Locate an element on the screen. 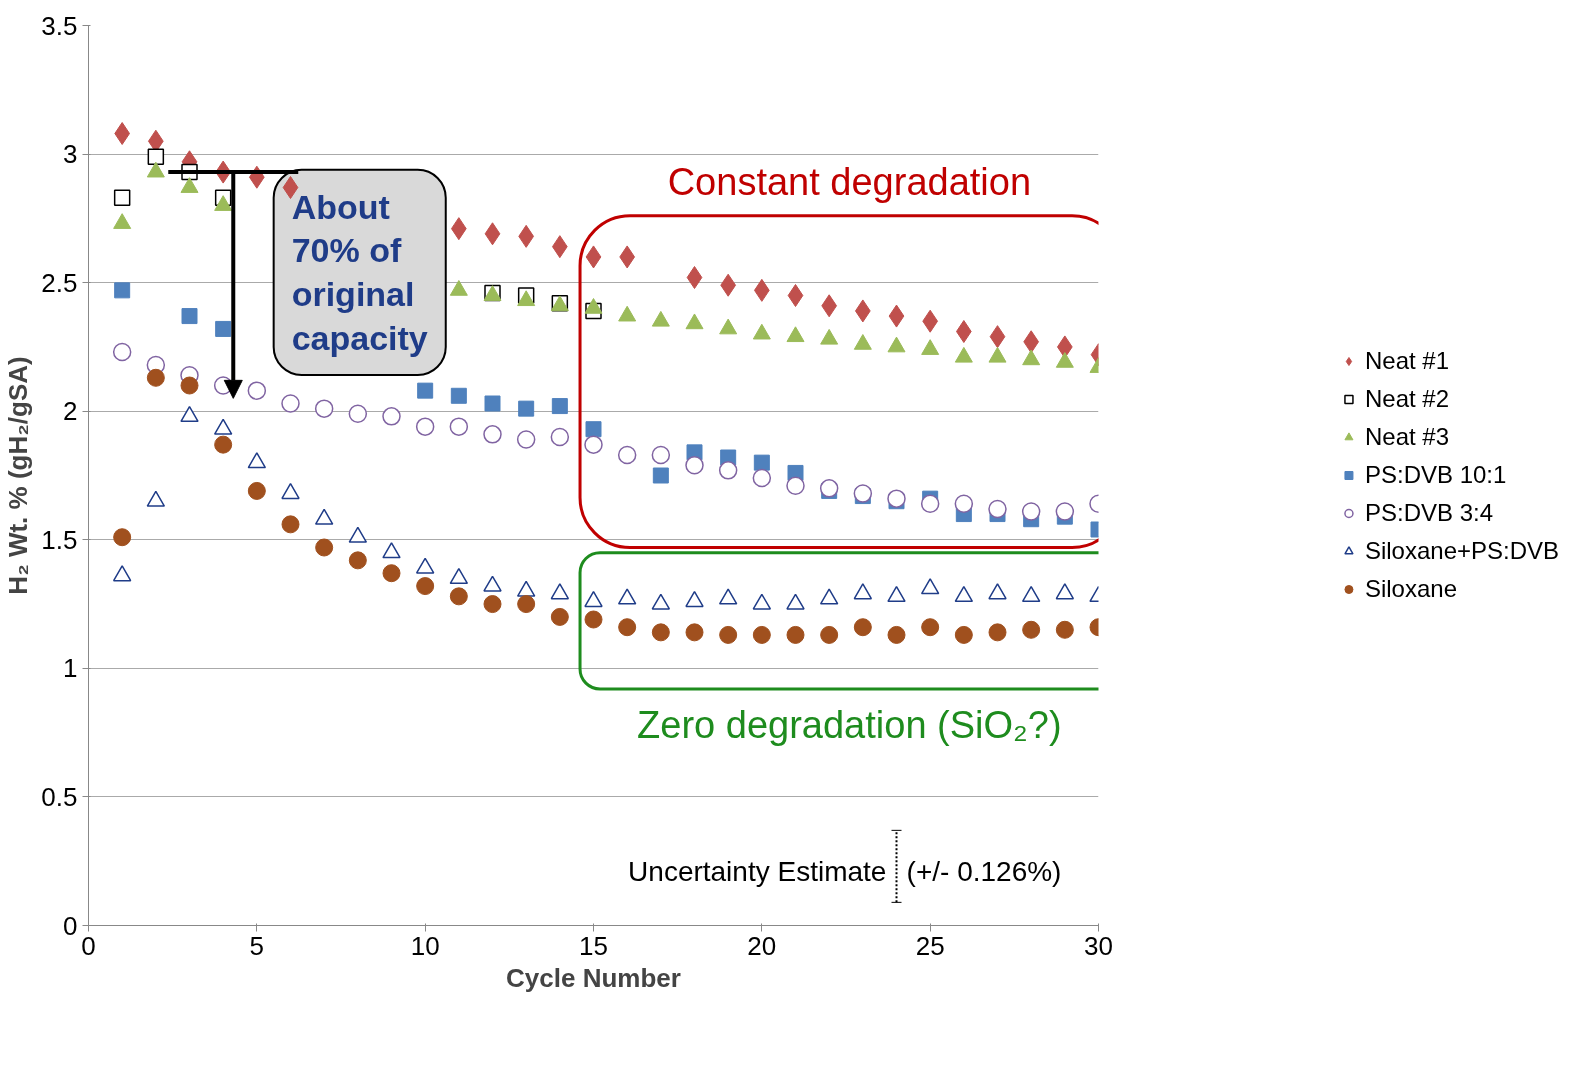 The image size is (1591, 1082). y-tick-label: 0 is located at coordinates (70, 925).